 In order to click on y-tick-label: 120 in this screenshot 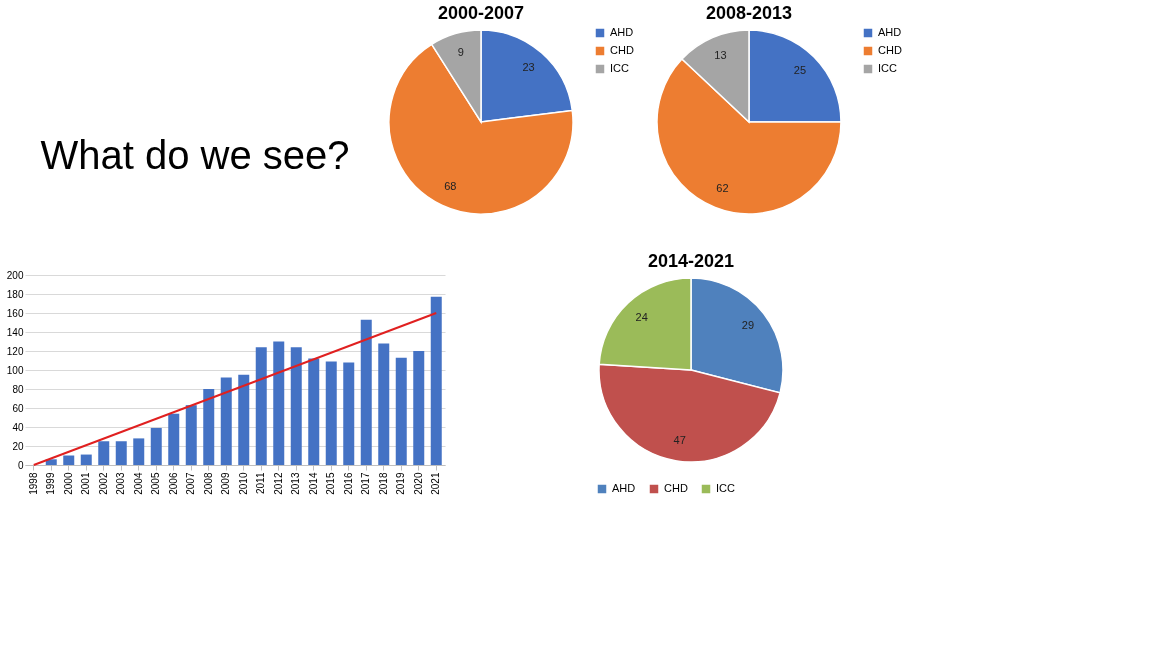, I will do `click(15, 351)`.